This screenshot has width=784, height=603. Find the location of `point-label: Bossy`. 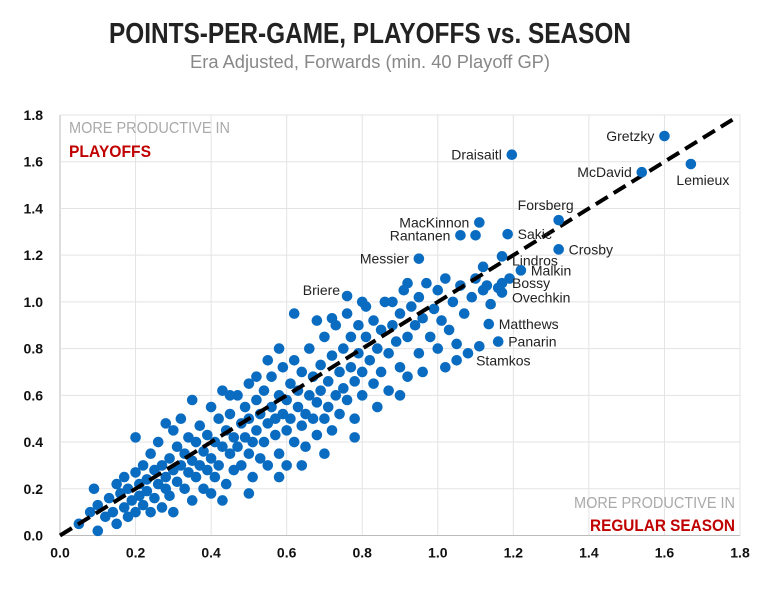

point-label: Bossy is located at coordinates (531, 283).